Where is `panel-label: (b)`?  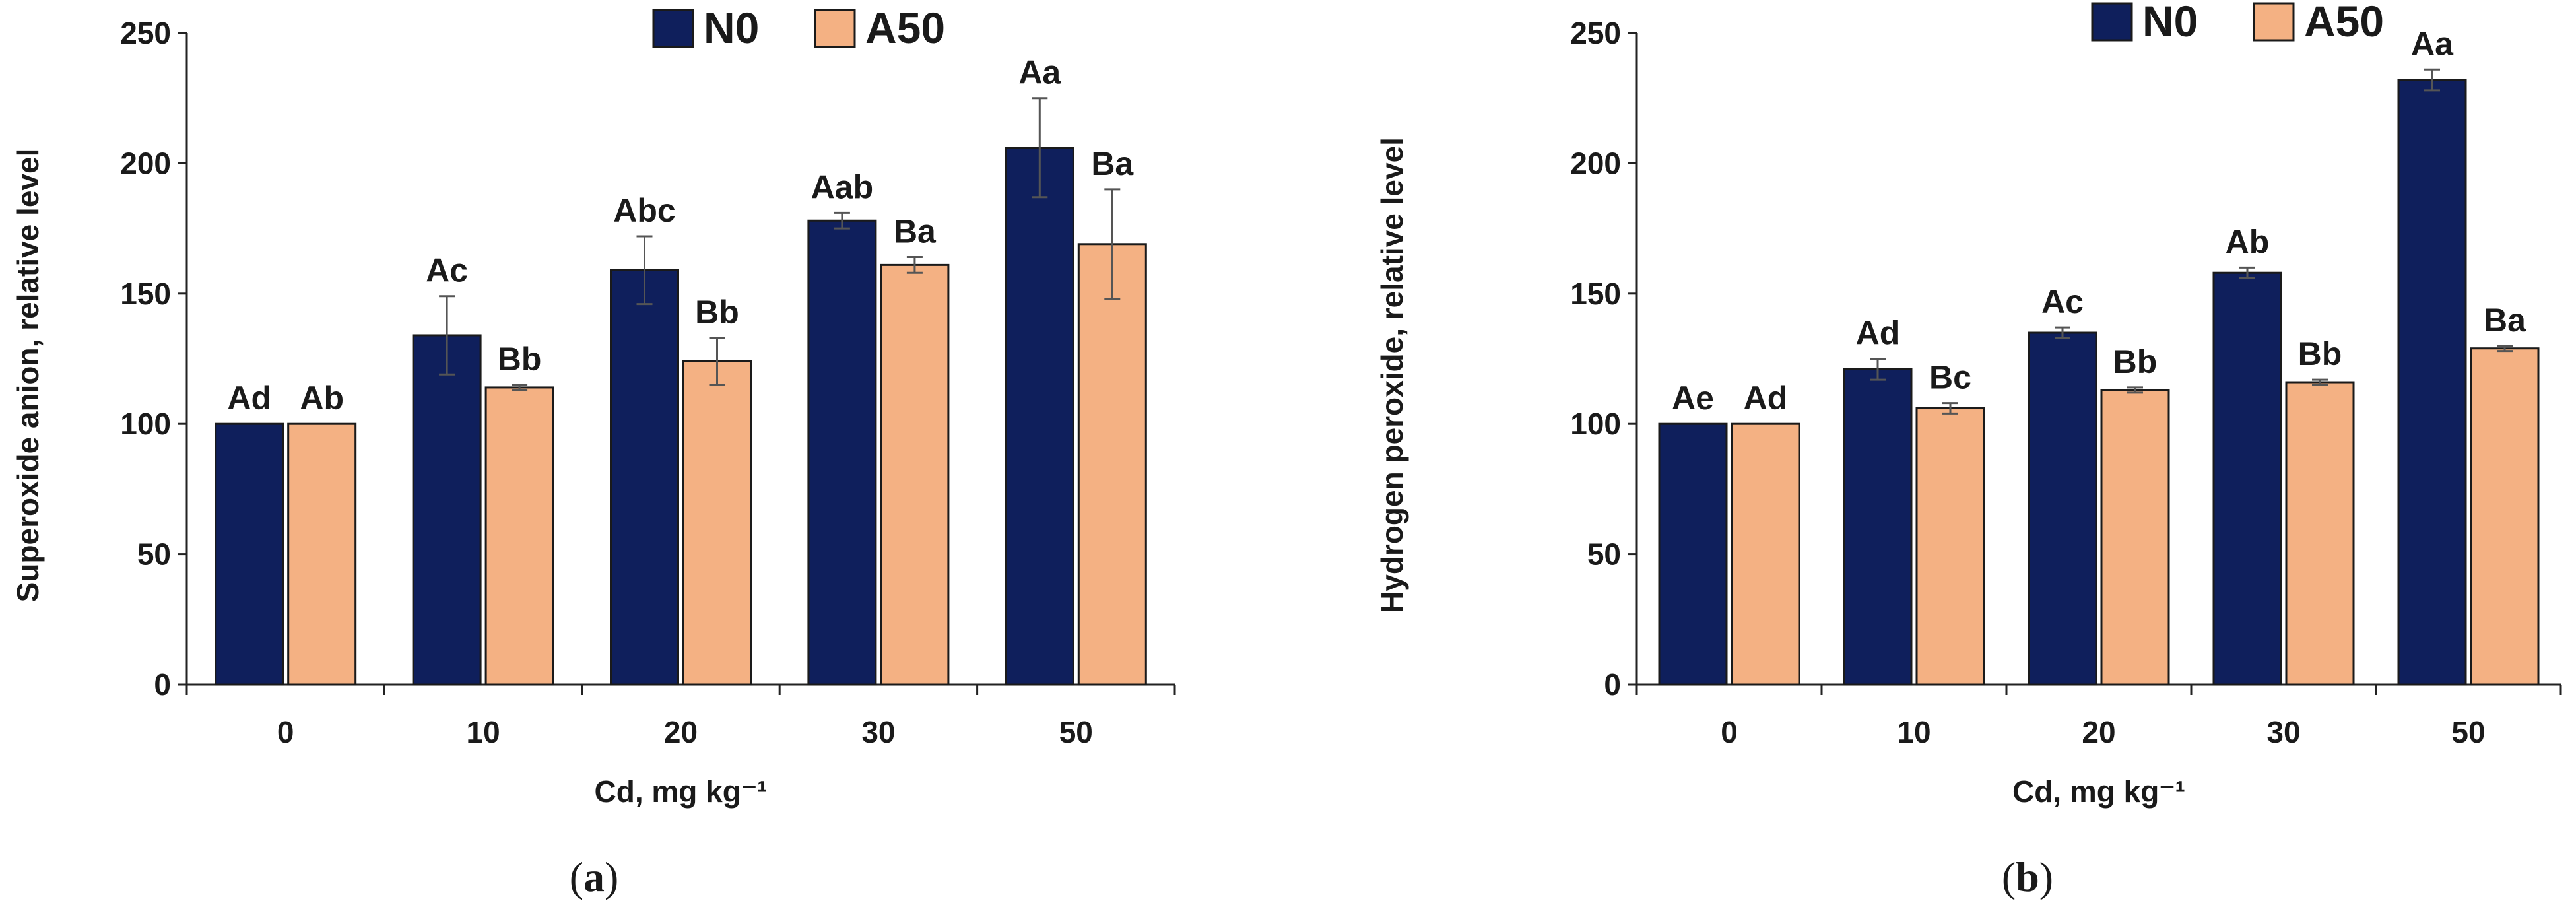
panel-label: (b) is located at coordinates (2027, 877).